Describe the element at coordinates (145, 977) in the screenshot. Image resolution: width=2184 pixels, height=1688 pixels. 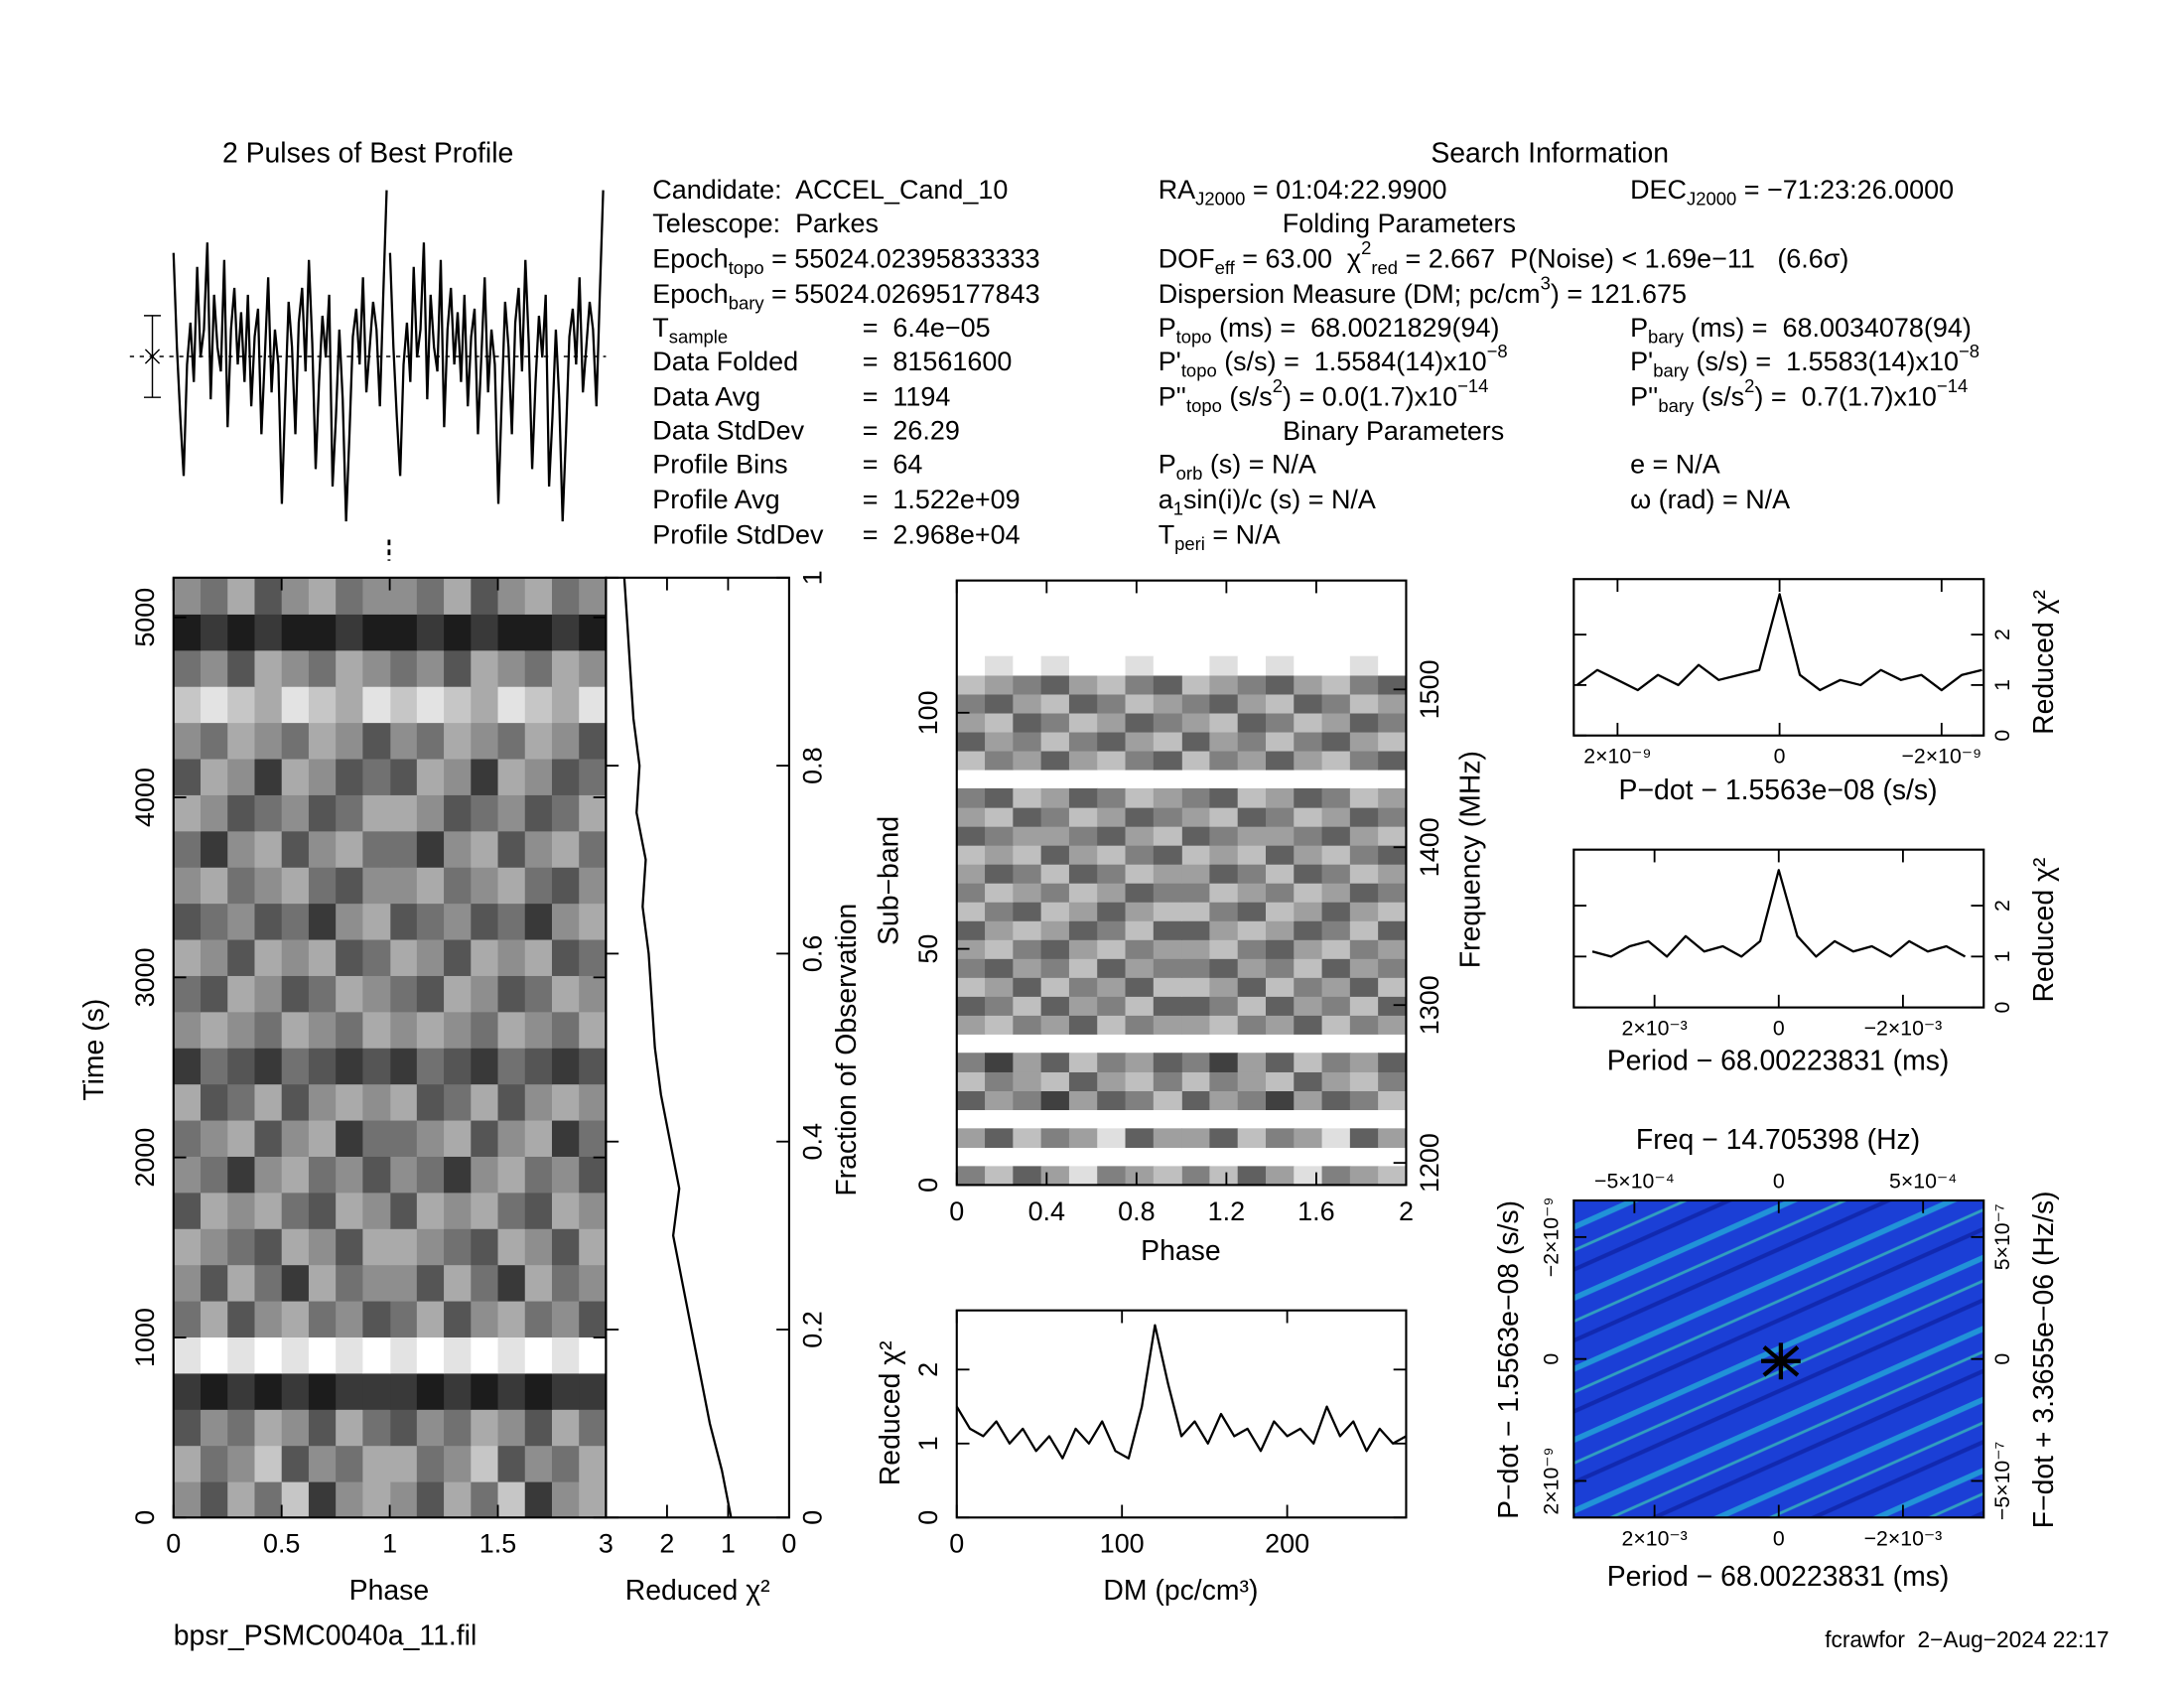
I see `y-tick-label: 3000` at that location.